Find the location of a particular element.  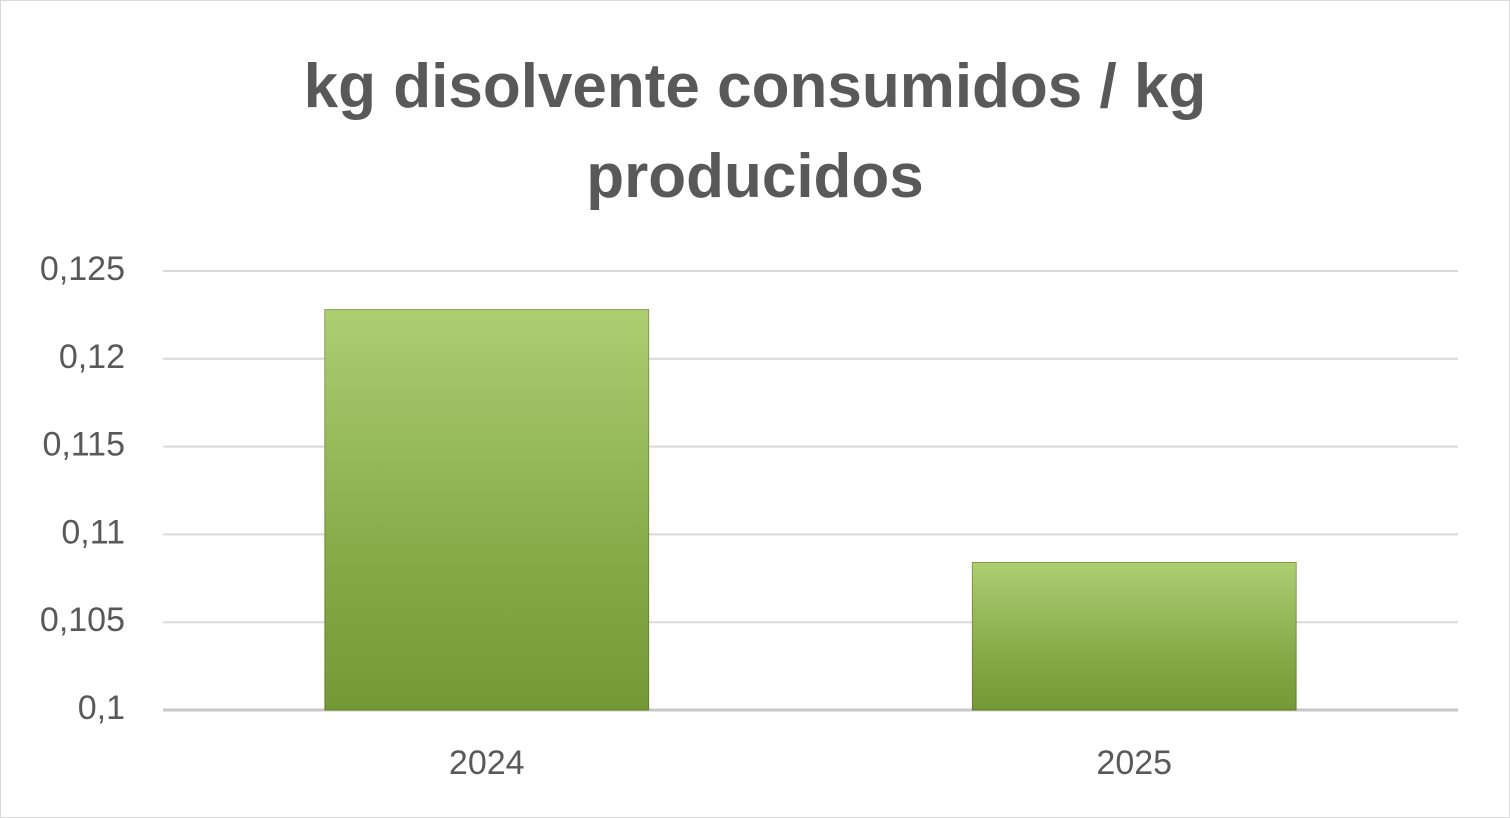

y-tick-label: 0,12 is located at coordinates (92, 357).